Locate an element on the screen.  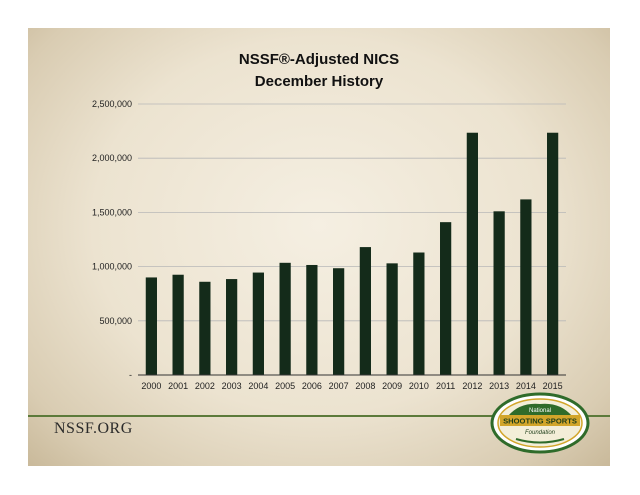
x-tick-label: 2001 is located at coordinates (178, 386).